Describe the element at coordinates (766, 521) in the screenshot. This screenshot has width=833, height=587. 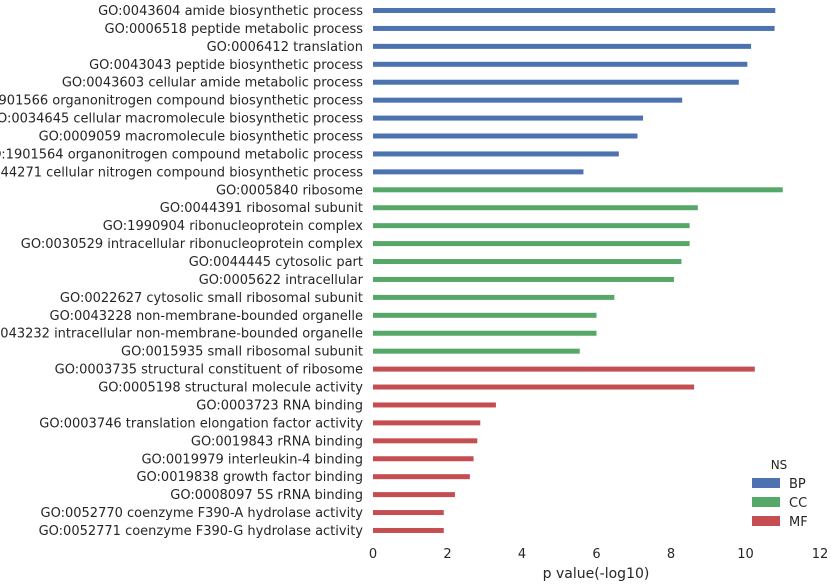
I see `legend-swatch-mf` at that location.